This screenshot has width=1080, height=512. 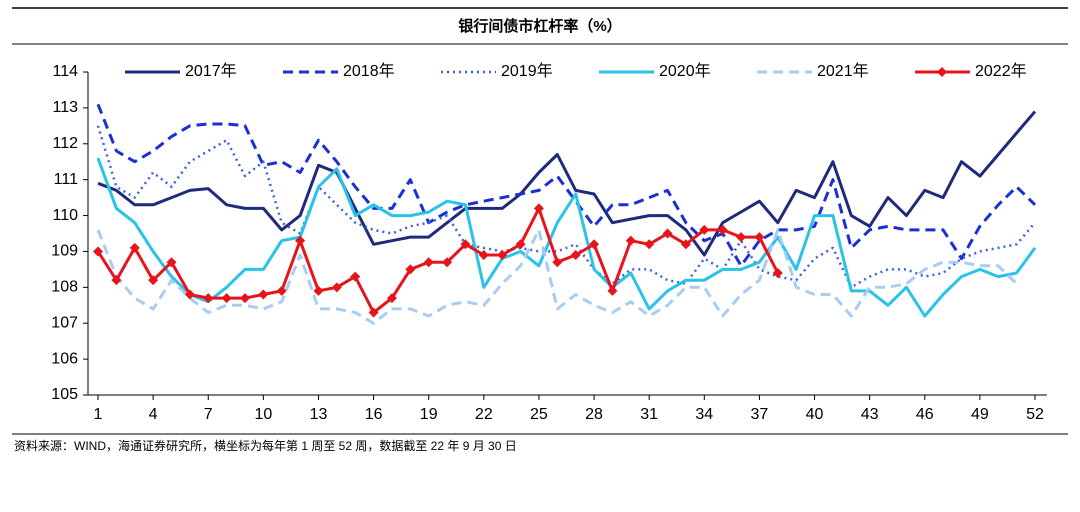 I want to click on x-tick-label: 34, so click(x=704, y=414).